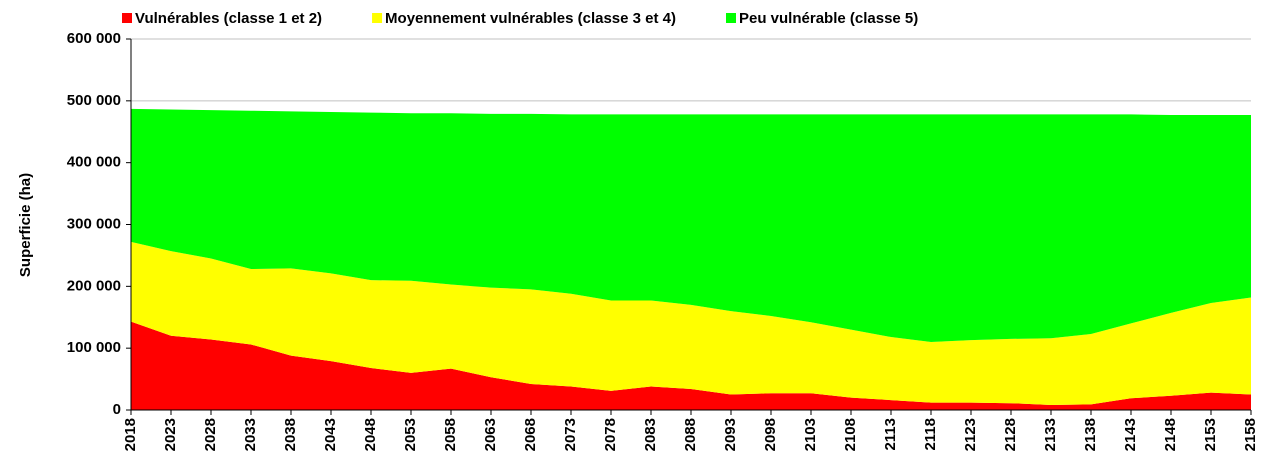 This screenshot has height=473, width=1262. I want to click on x-tick-label: 2043, so click(330, 434).